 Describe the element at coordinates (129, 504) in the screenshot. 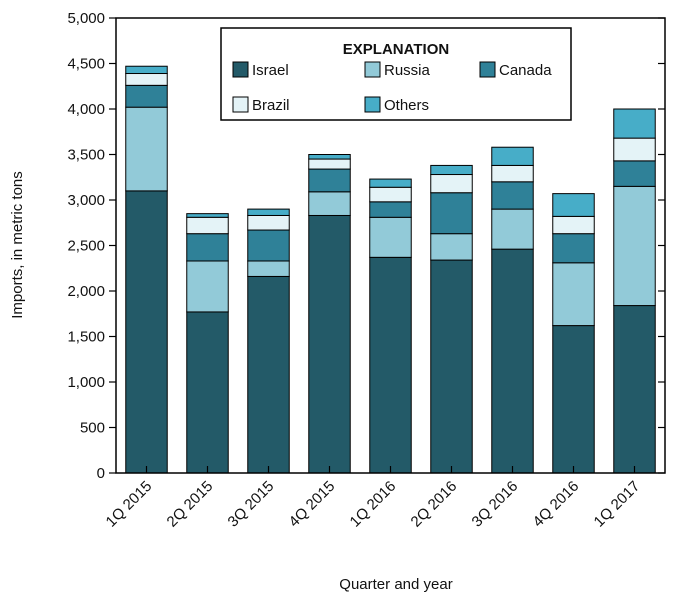

I see `x-tick-label: 1Q 2015` at that location.